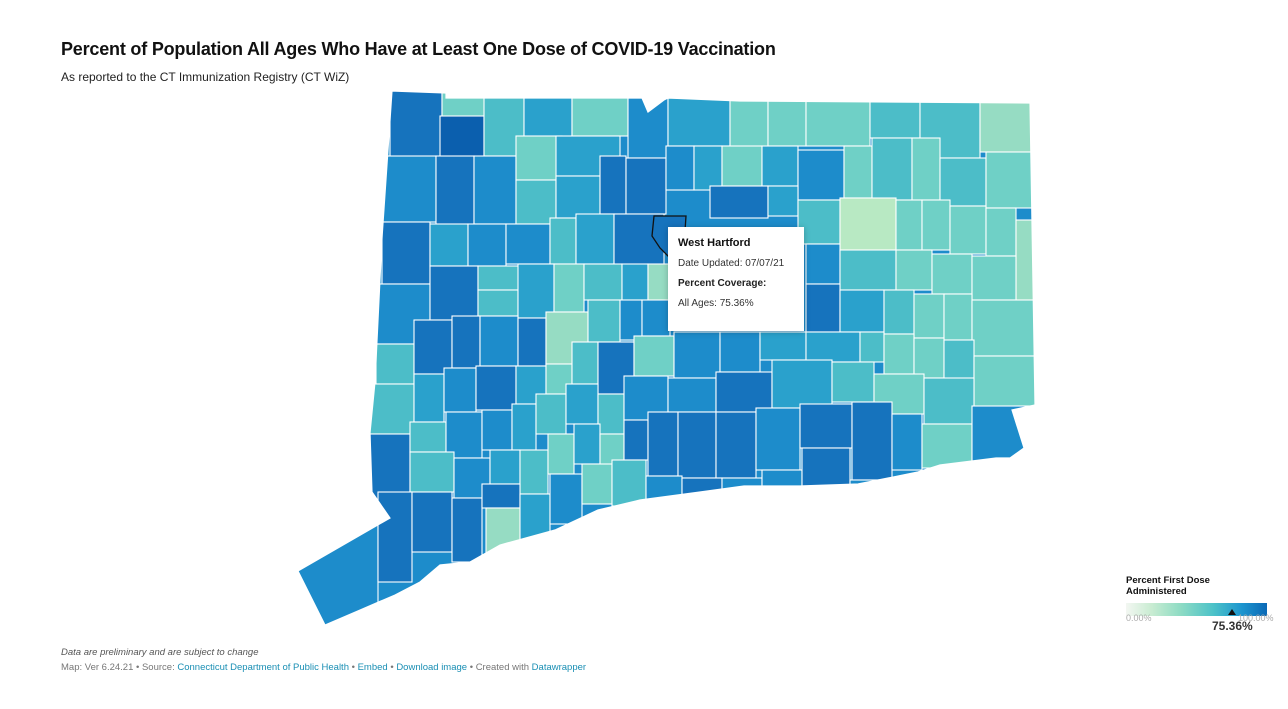 Image resolution: width=1288 pixels, height=709 pixels. Describe the element at coordinates (372, 667) in the screenshot. I see `embed-link: Embed` at that location.